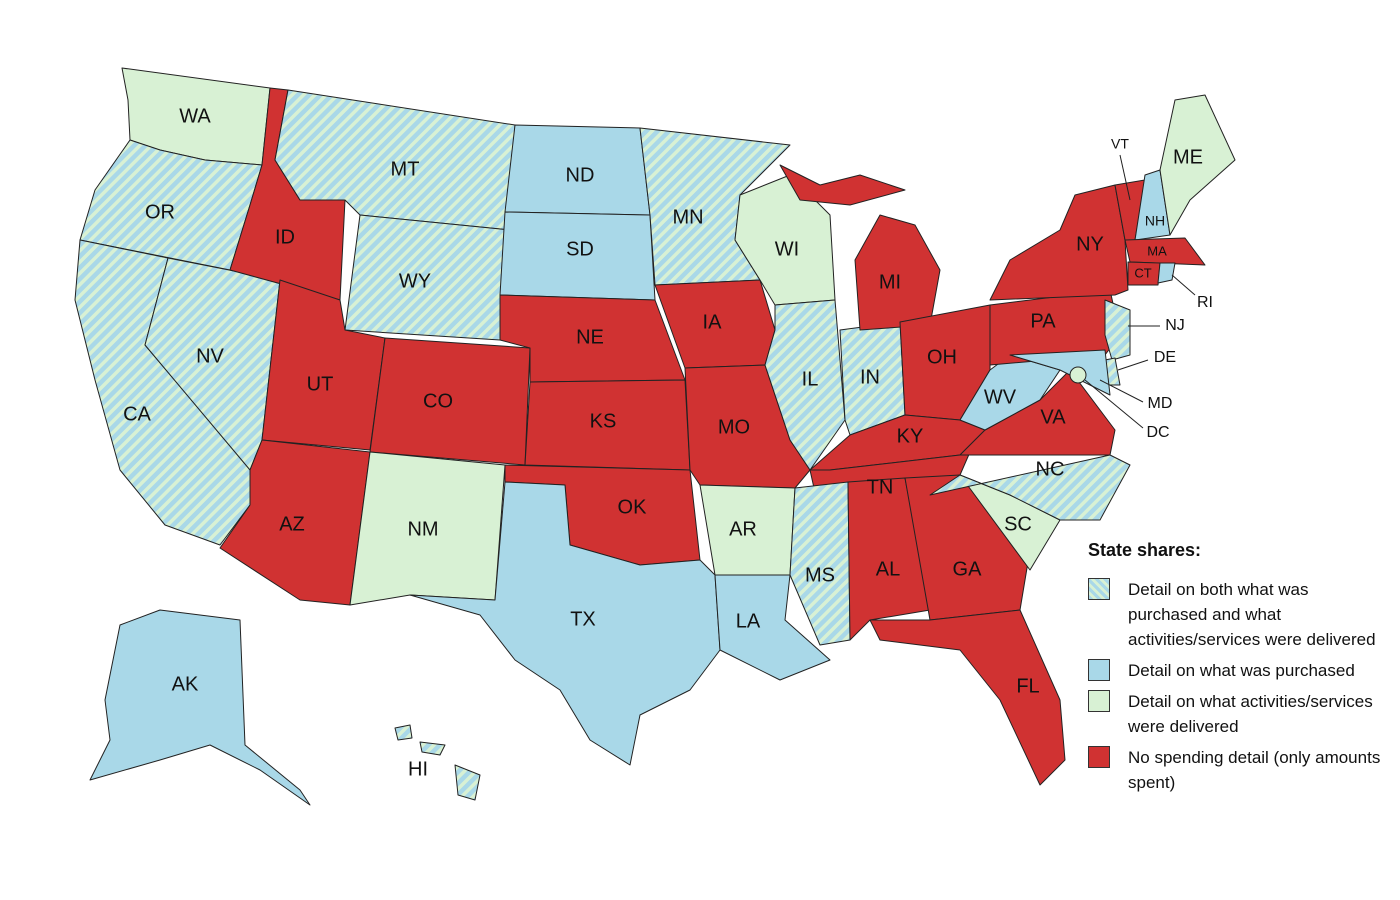 The width and height of the screenshot is (1400, 900). Describe the element at coordinates (580, 249) in the screenshot. I see `state-label: SD` at that location.